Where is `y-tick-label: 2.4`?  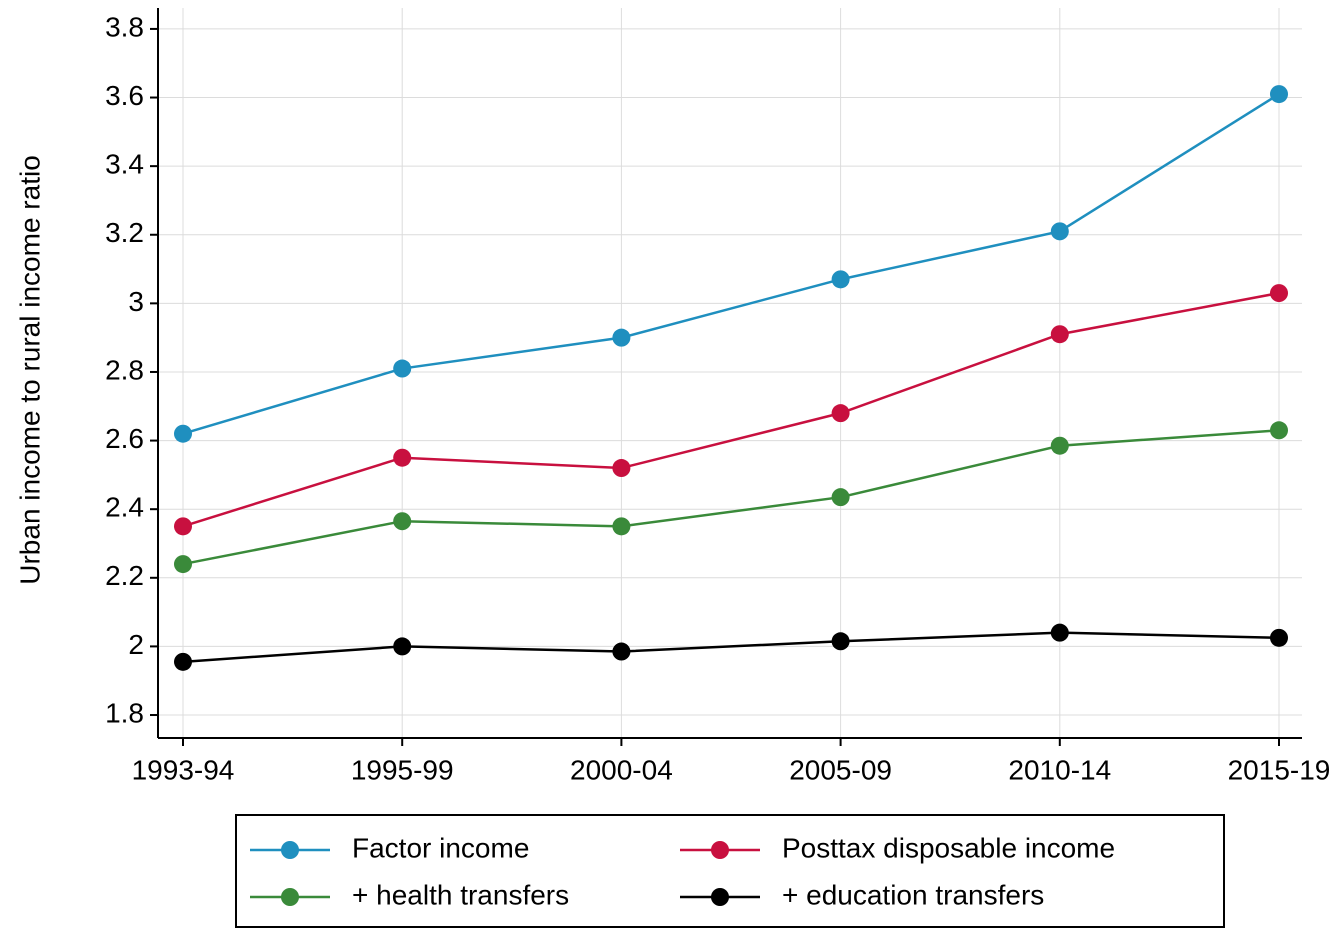
y-tick-label: 2.4 is located at coordinates (124, 507).